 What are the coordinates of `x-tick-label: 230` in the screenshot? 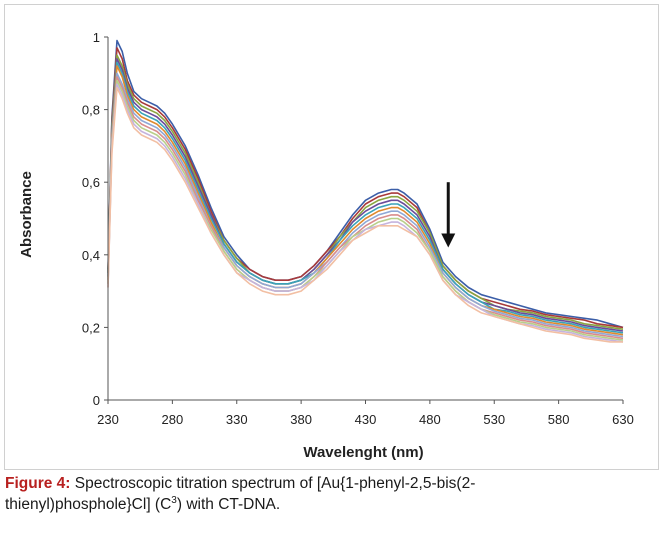 It's located at (108, 419).